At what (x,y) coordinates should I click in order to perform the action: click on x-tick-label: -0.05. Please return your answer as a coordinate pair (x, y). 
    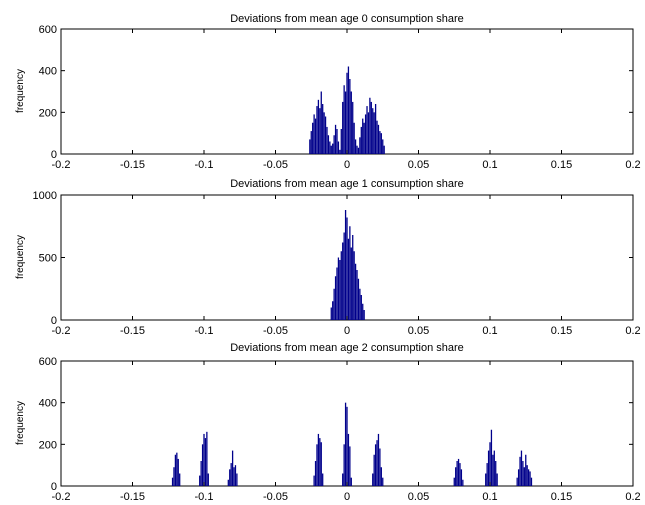
    Looking at the image, I should click on (275, 331).